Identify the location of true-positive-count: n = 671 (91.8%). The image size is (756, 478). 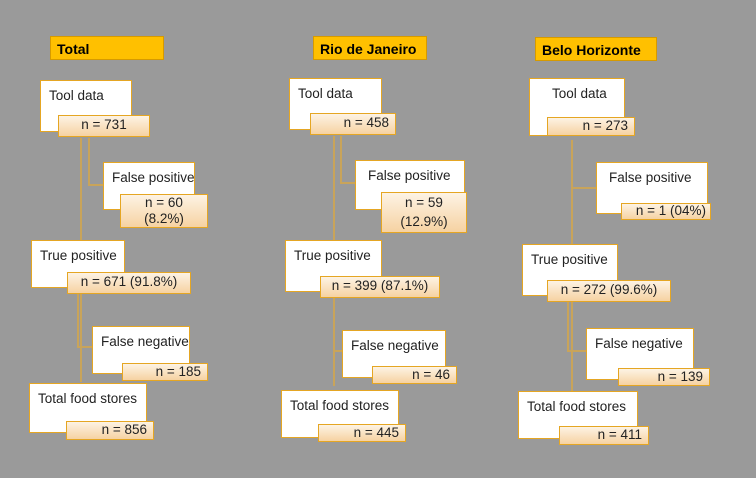
(129, 283).